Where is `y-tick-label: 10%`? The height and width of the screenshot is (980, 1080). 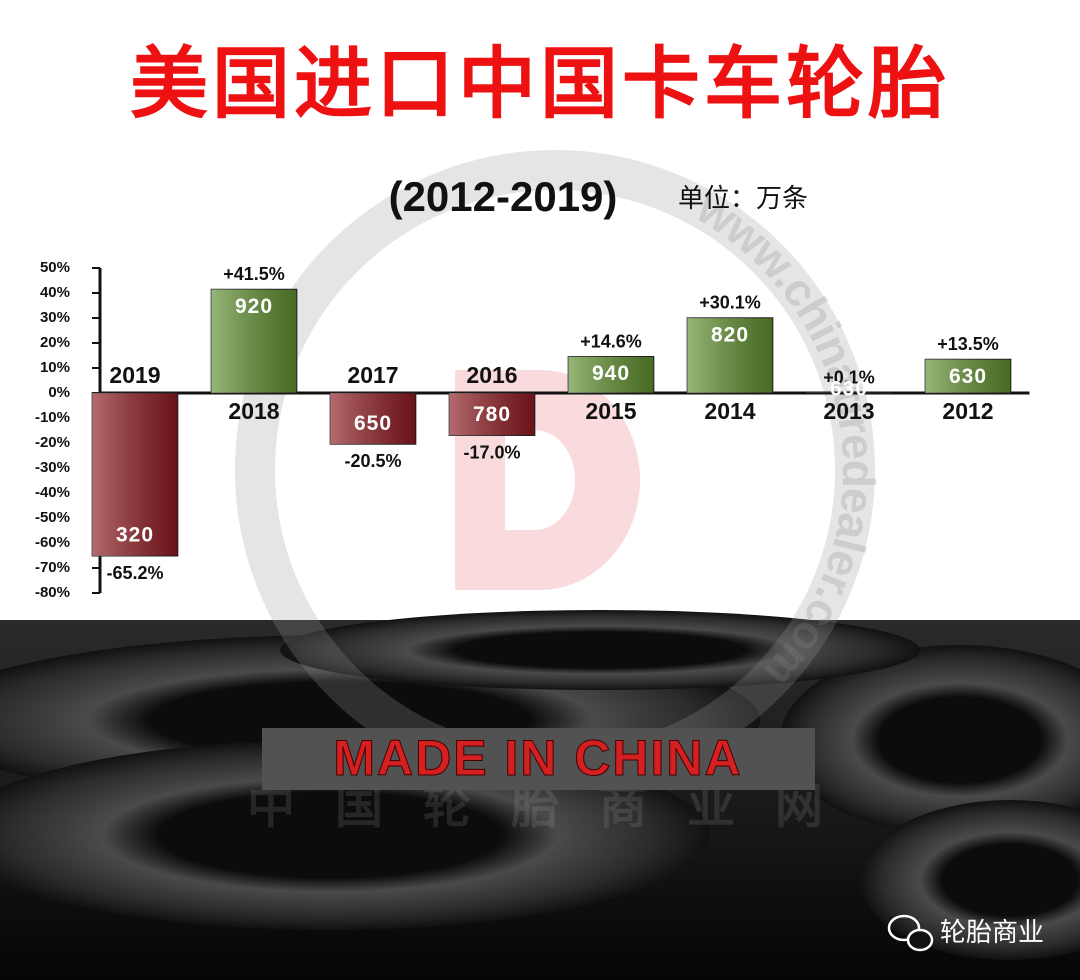
y-tick-label: 10% is located at coordinates (55, 367).